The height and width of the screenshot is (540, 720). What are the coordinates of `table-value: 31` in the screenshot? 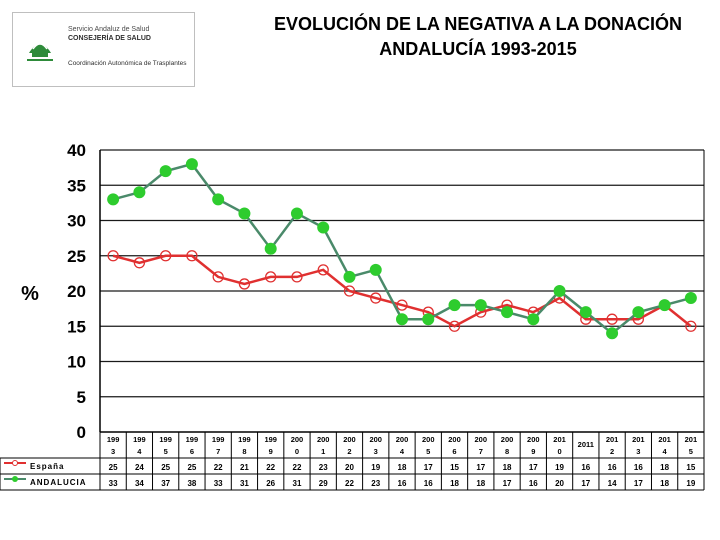 It's located at (244, 483).